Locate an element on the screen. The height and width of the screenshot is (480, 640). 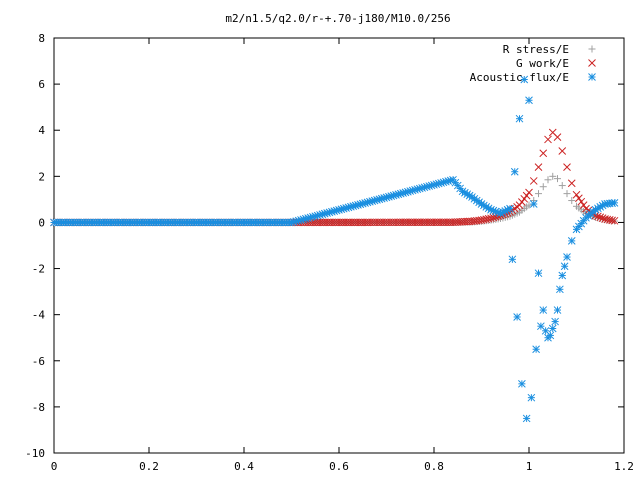
legend-entry: G work/E is located at coordinates (556, 63).